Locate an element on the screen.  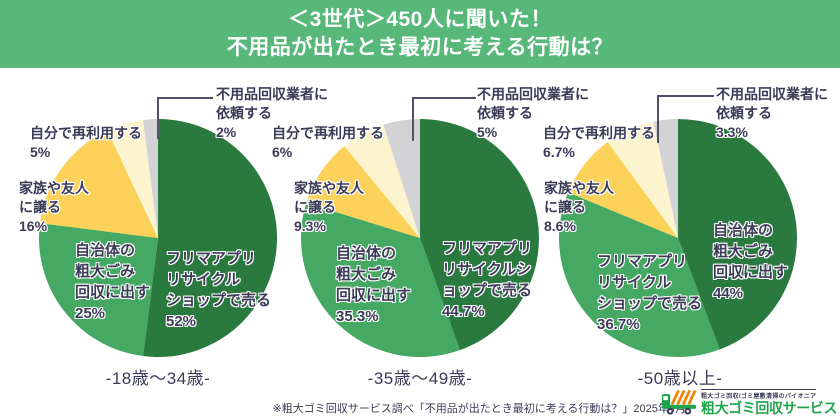
label-municipal-35-49: 自治体の 粗大ごみ 回収に出す 35.3% is located at coordinates (374, 285).